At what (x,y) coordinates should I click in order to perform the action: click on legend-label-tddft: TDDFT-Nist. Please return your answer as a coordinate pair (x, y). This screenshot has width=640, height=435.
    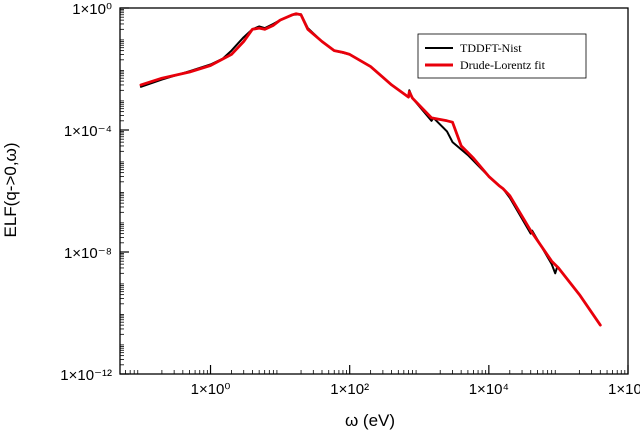
    Looking at the image, I should click on (491, 48).